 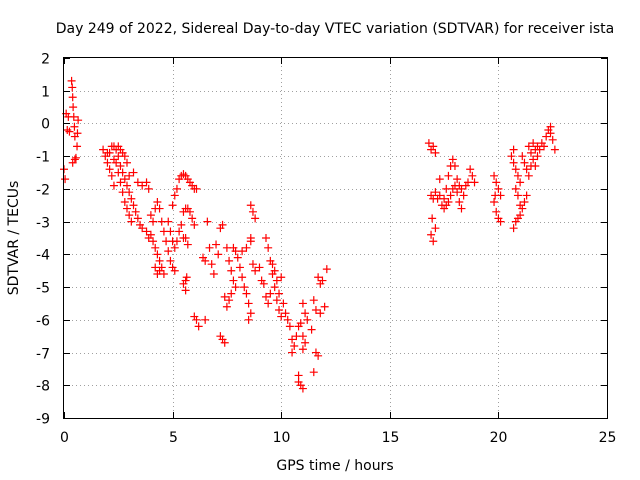 I want to click on y-tick-label: -9, so click(x=43, y=420).